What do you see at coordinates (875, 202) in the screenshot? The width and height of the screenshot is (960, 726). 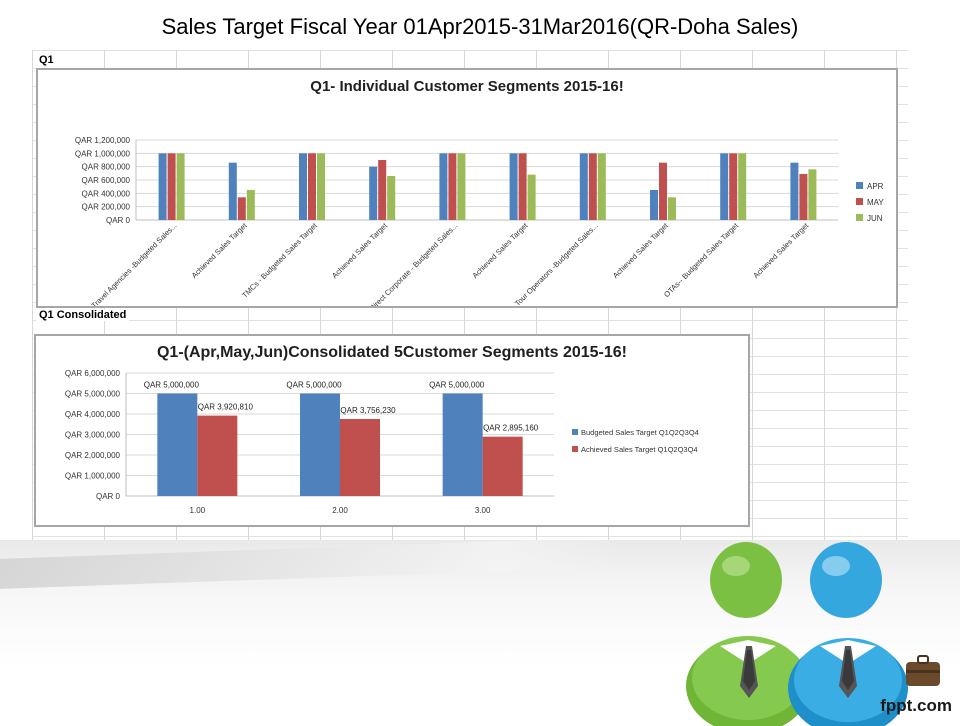 I see `chart1-legend-label: MAY` at bounding box center [875, 202].